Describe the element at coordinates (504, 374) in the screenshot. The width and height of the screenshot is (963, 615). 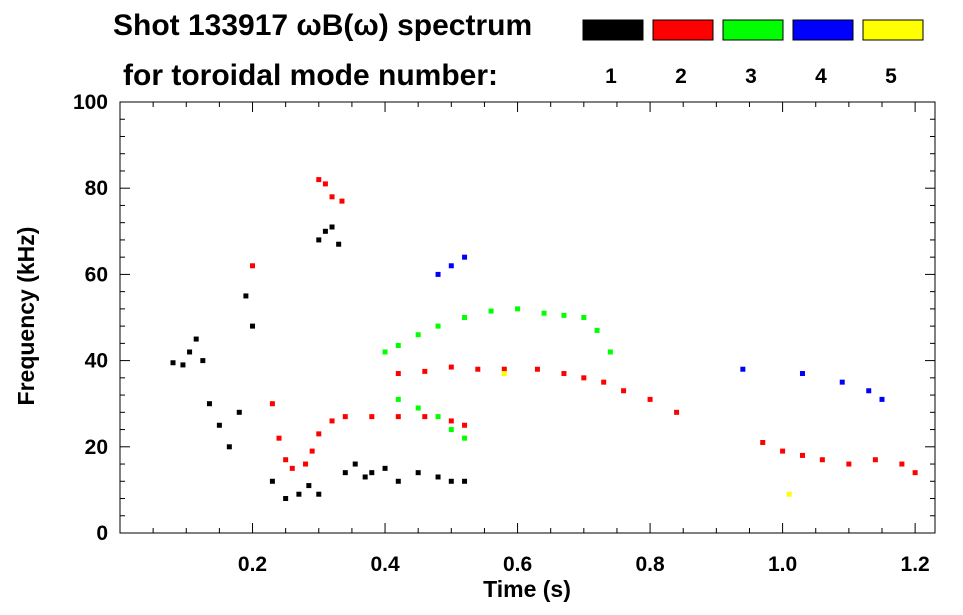
I see `n=5-point` at that location.